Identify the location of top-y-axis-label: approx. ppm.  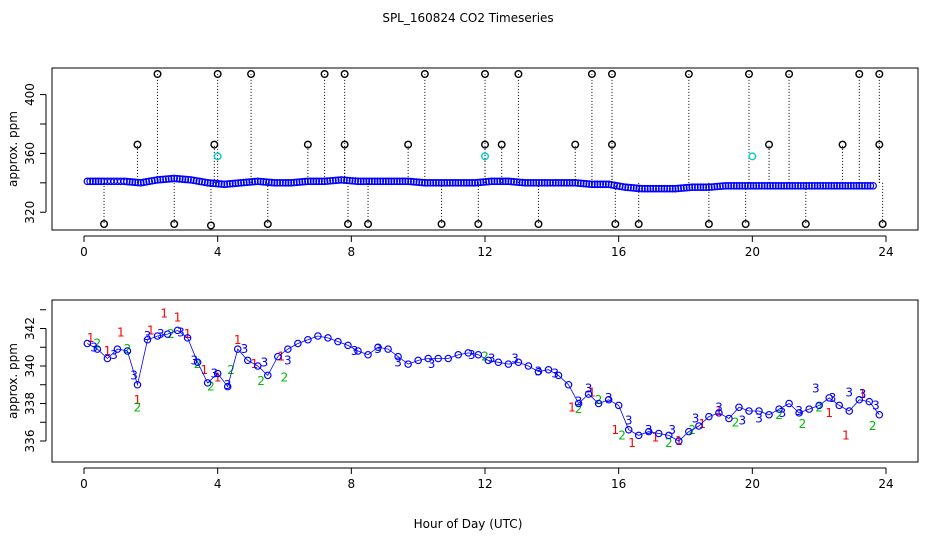
(13, 149).